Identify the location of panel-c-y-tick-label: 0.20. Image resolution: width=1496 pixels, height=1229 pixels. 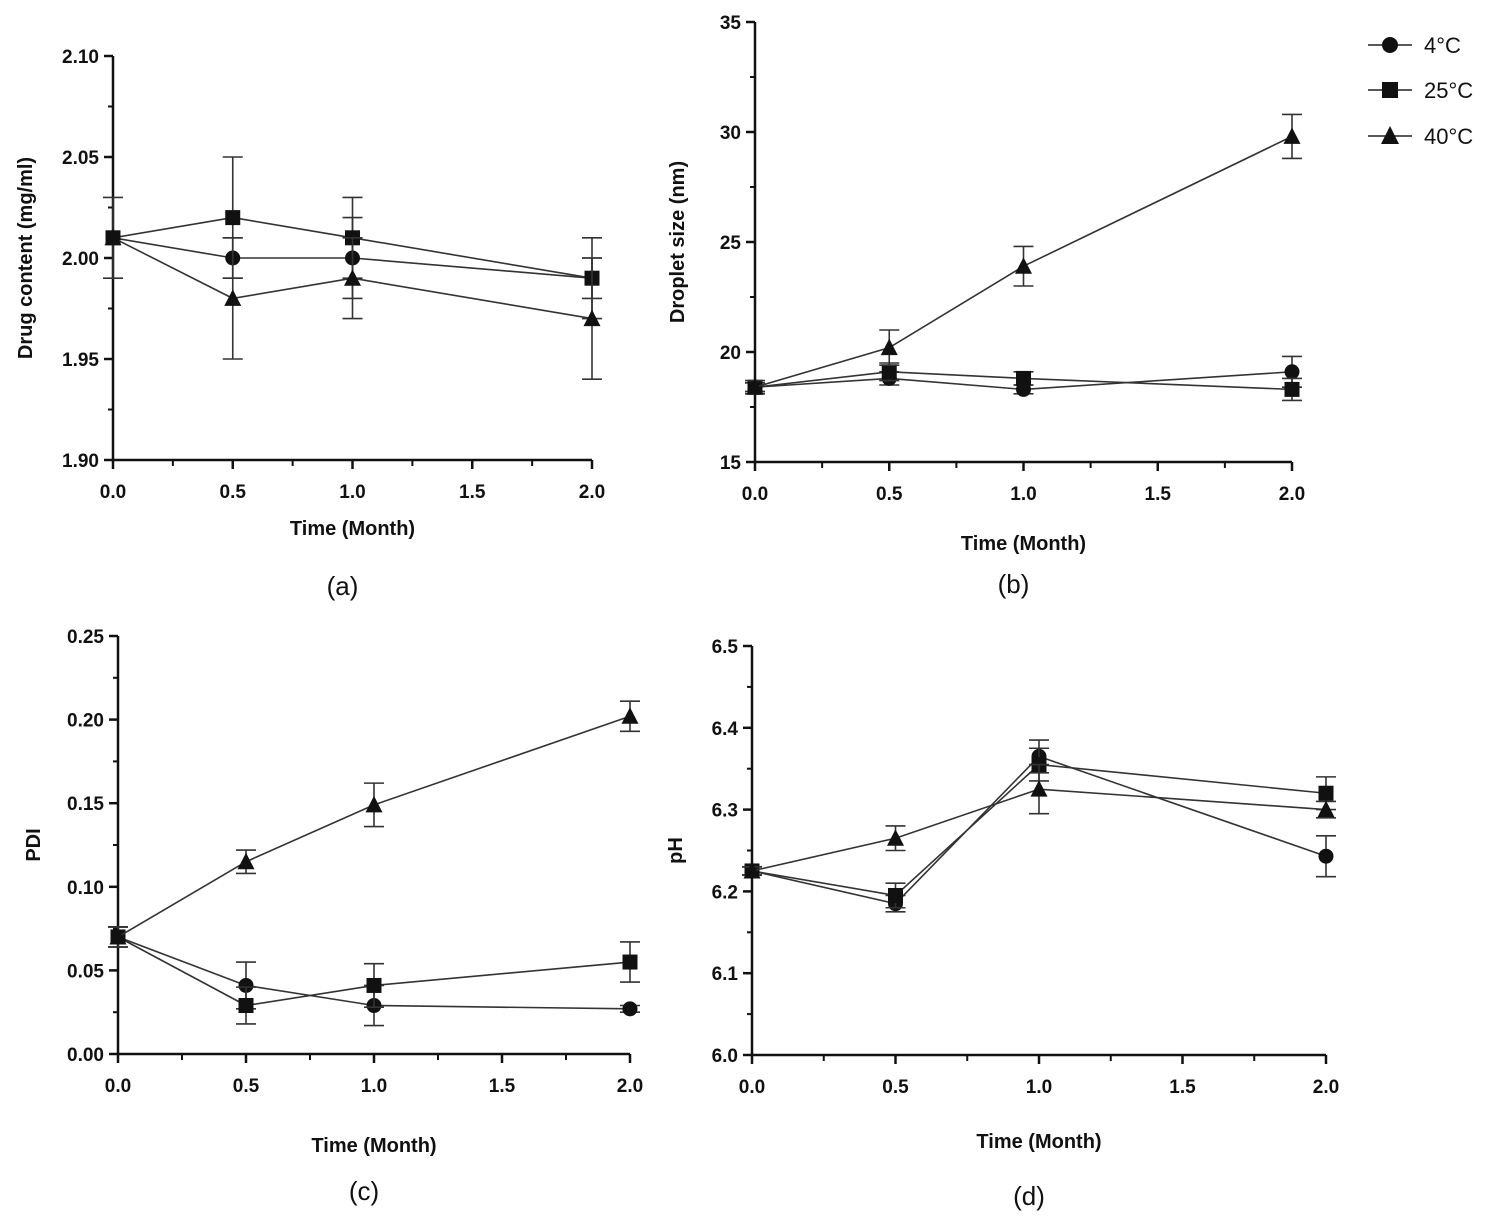
(85, 721).